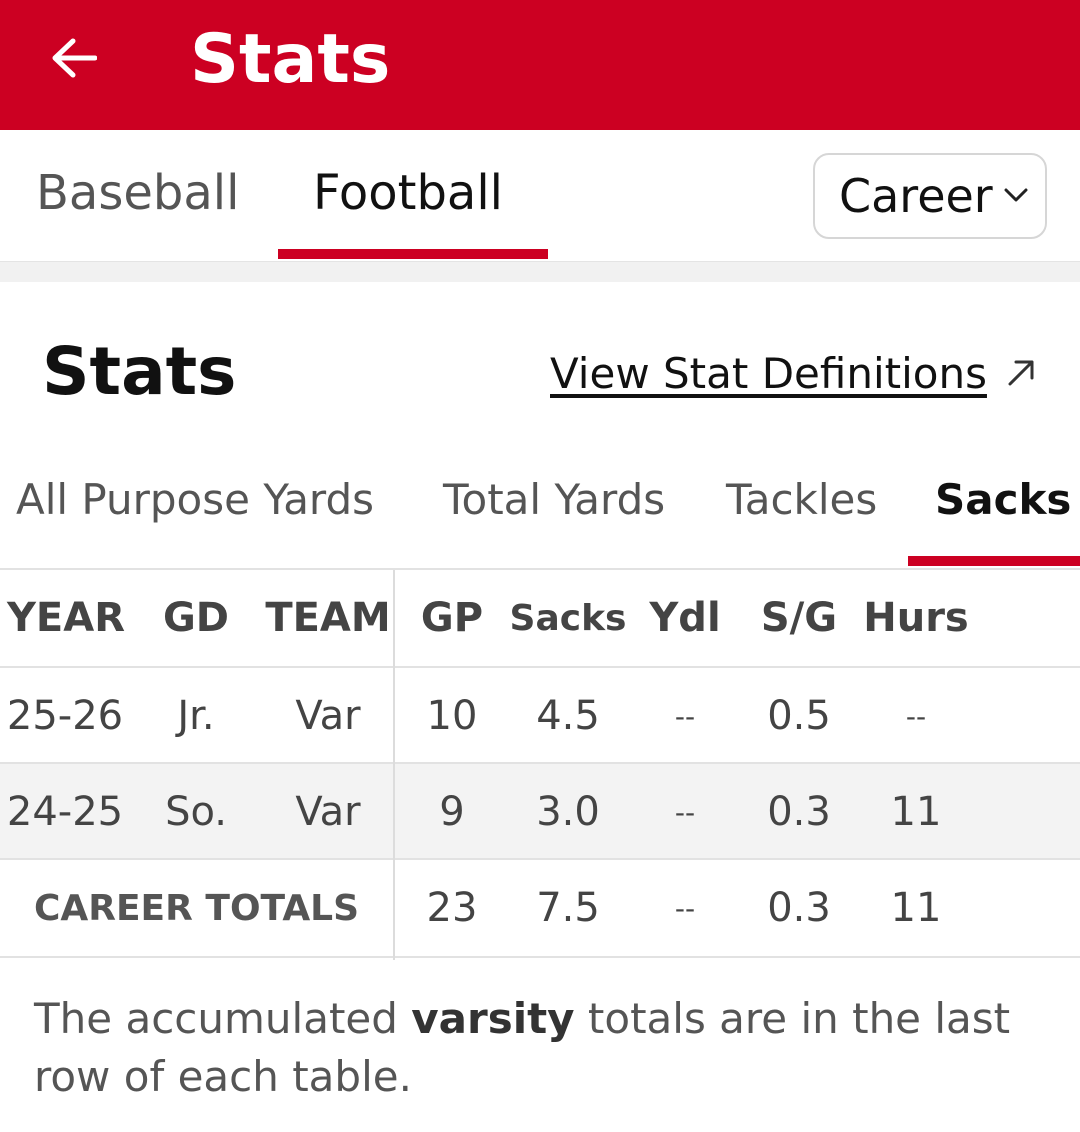  Describe the element at coordinates (196, 812) in the screenshot. I see `grade-cell: So.` at that location.